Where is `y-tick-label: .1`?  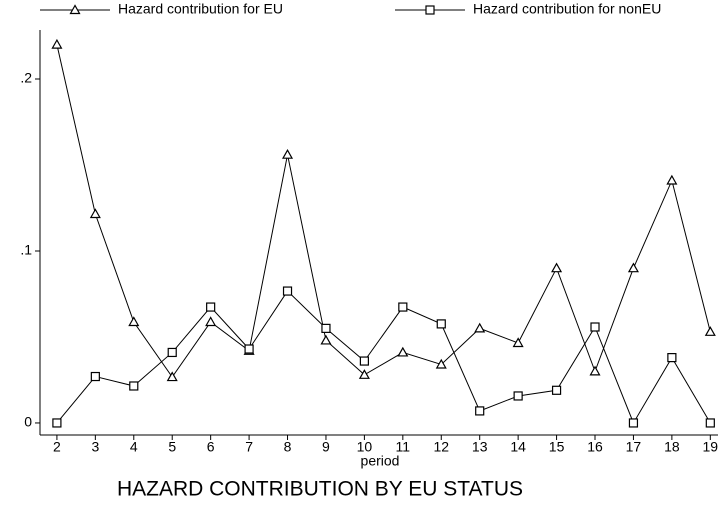
y-tick-label: .1 is located at coordinates (26, 250).